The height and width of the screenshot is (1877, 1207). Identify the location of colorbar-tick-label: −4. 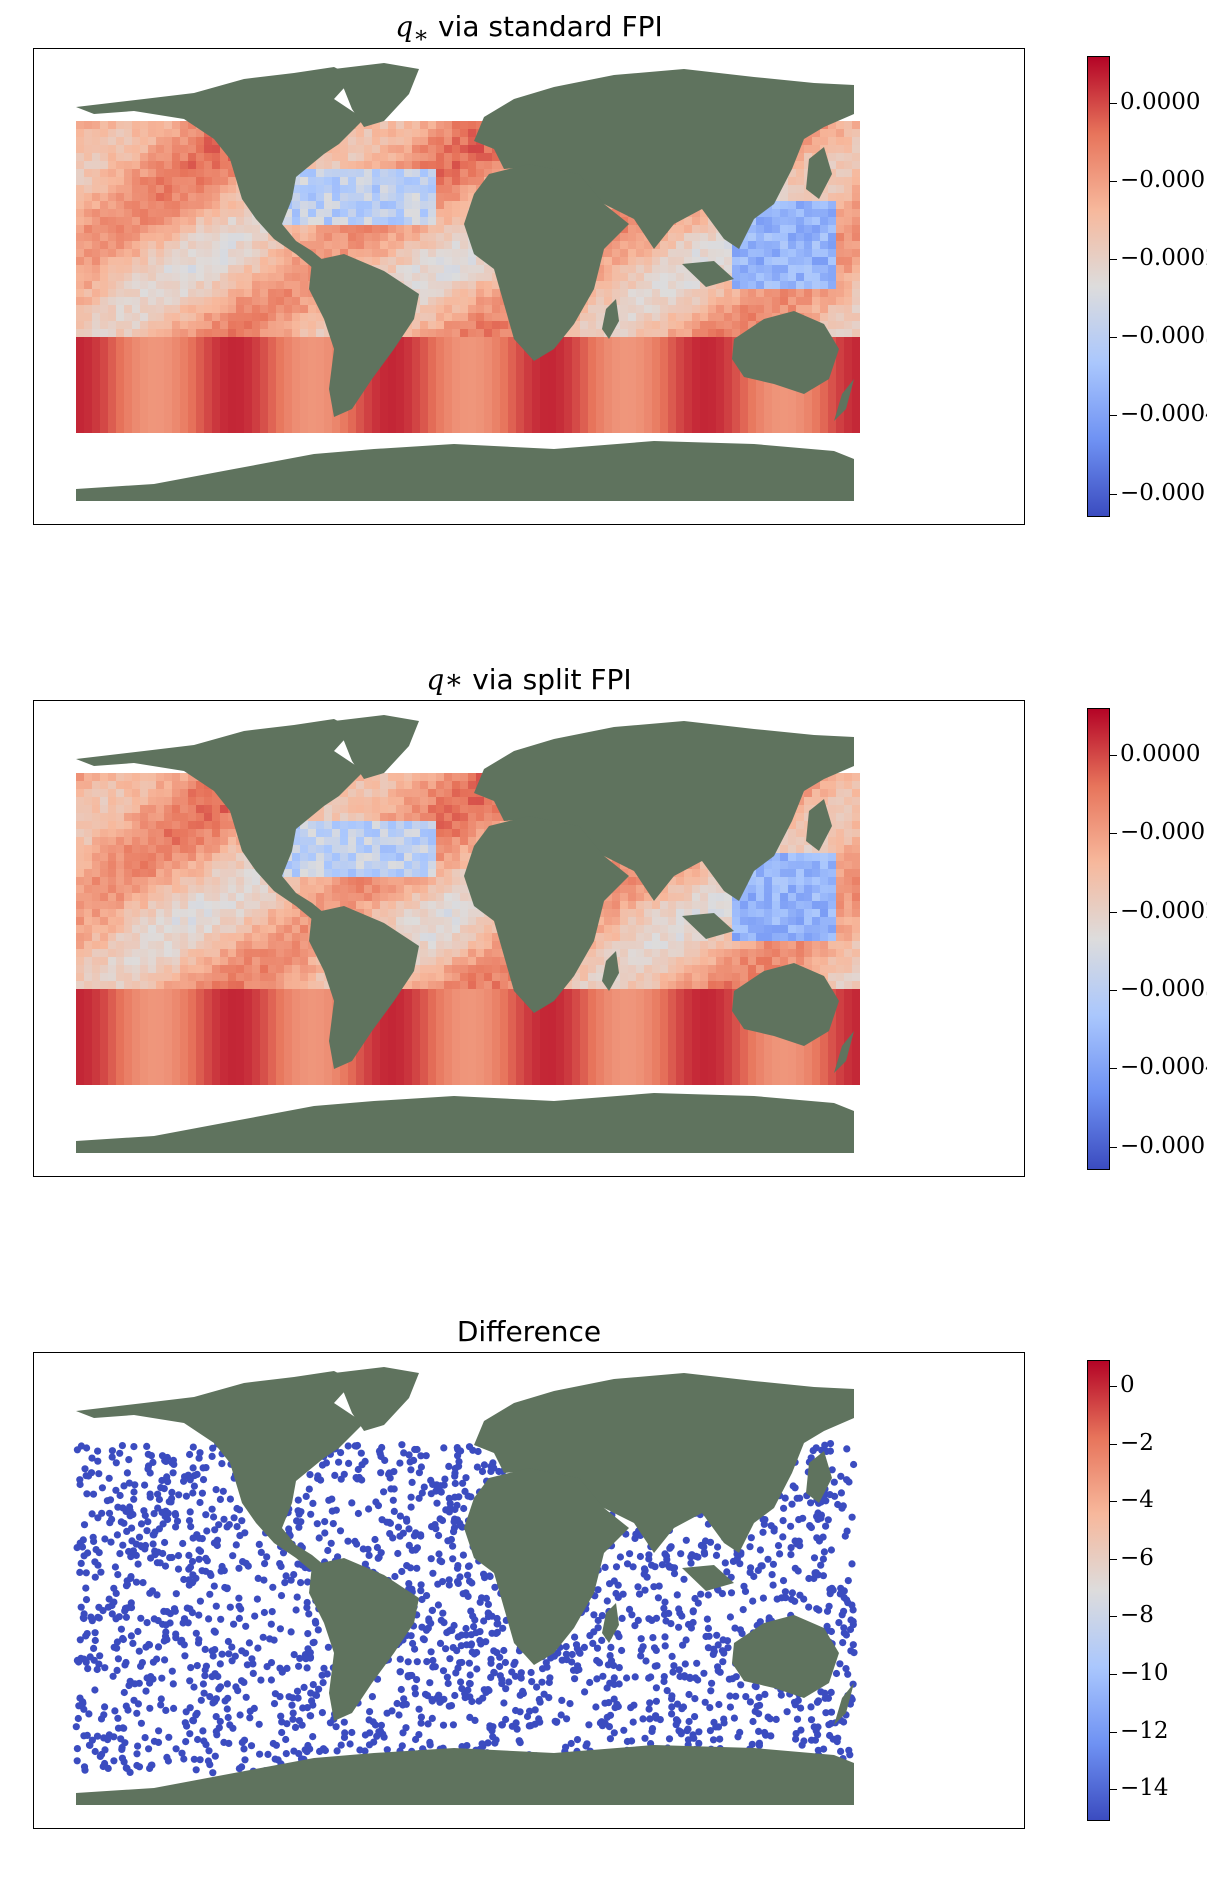
(1137, 1500).